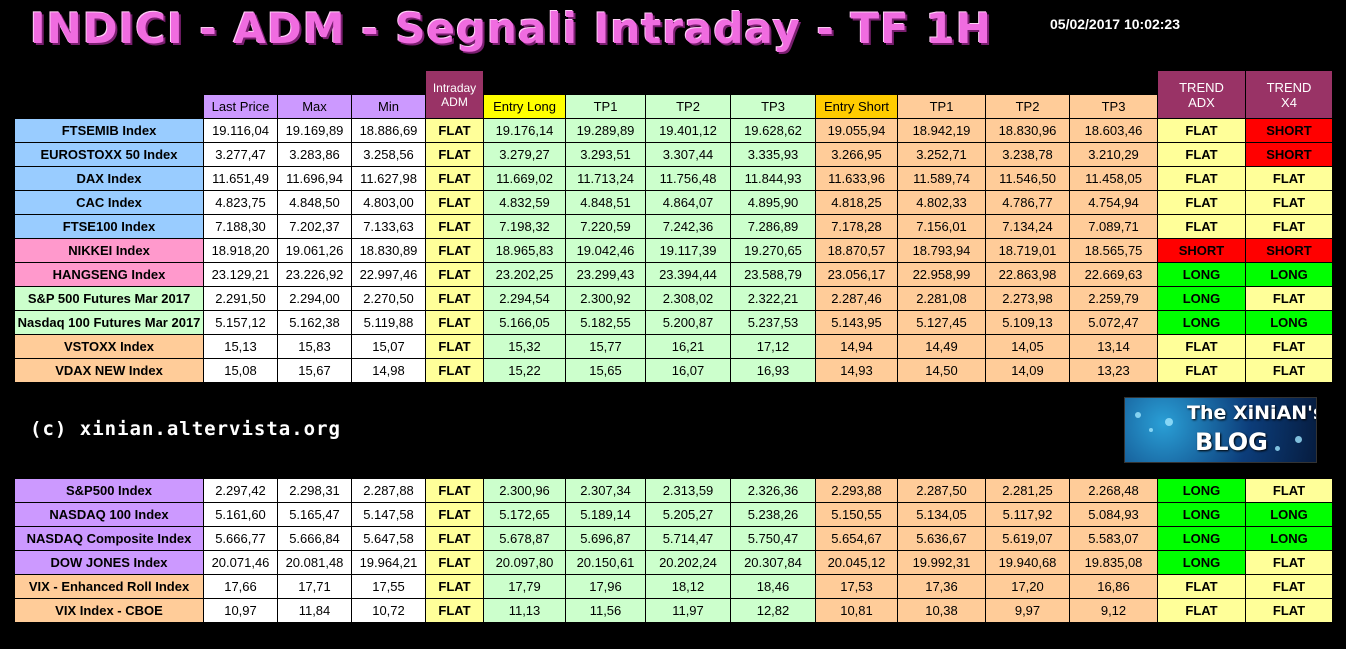  I want to click on max-value-cell: 11.696,94, so click(314, 178).